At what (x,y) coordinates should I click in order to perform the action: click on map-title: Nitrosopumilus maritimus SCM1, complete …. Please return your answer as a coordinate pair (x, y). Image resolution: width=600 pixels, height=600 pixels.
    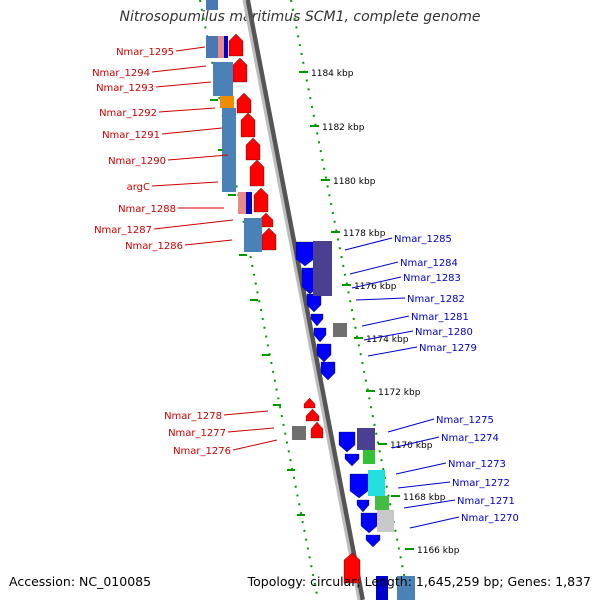
    Looking at the image, I should click on (300, 17).